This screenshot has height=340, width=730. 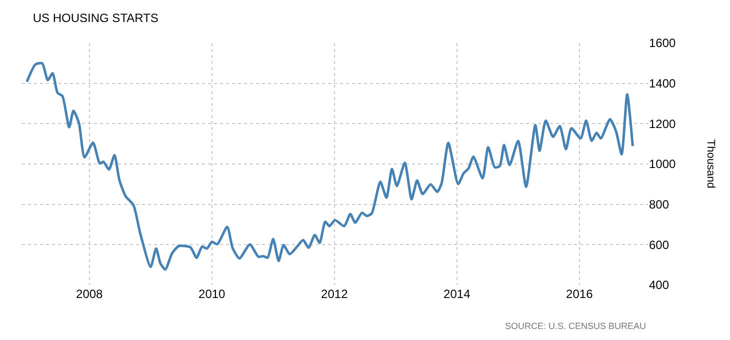 What do you see at coordinates (659, 205) in the screenshot?
I see `y-tick-label: 800` at bounding box center [659, 205].